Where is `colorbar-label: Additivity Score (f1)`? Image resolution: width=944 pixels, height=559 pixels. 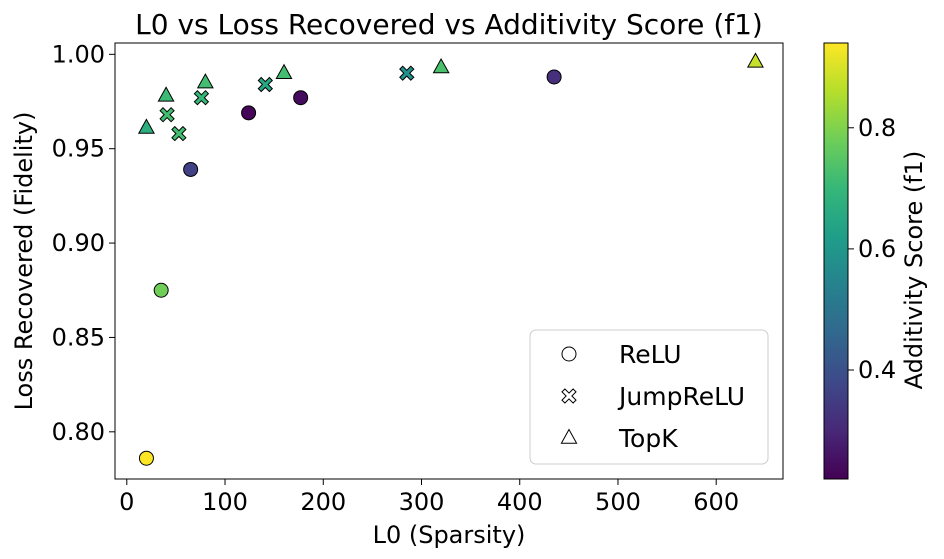
colorbar-label: Additivity Score (f1) is located at coordinates (914, 270).